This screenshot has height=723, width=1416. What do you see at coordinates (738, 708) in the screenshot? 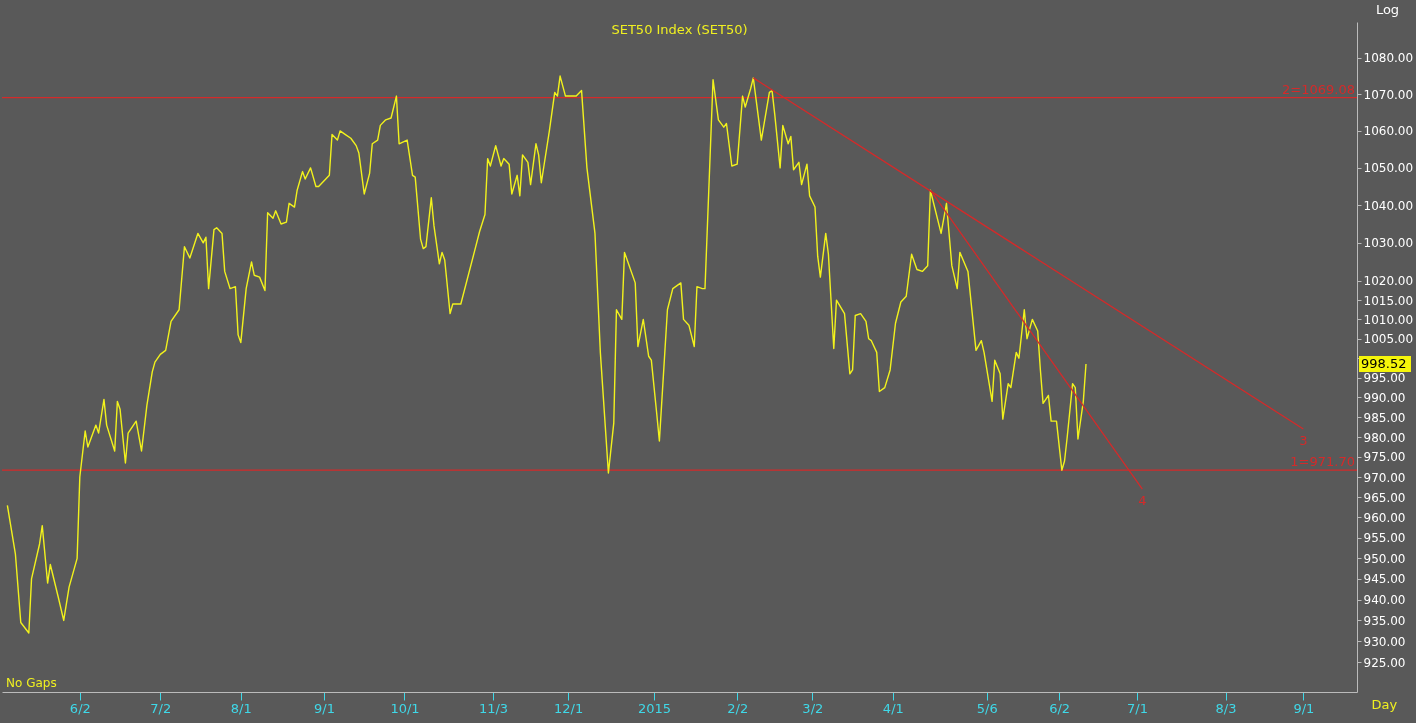
I see `x-tick-label: 2/2` at bounding box center [738, 708].